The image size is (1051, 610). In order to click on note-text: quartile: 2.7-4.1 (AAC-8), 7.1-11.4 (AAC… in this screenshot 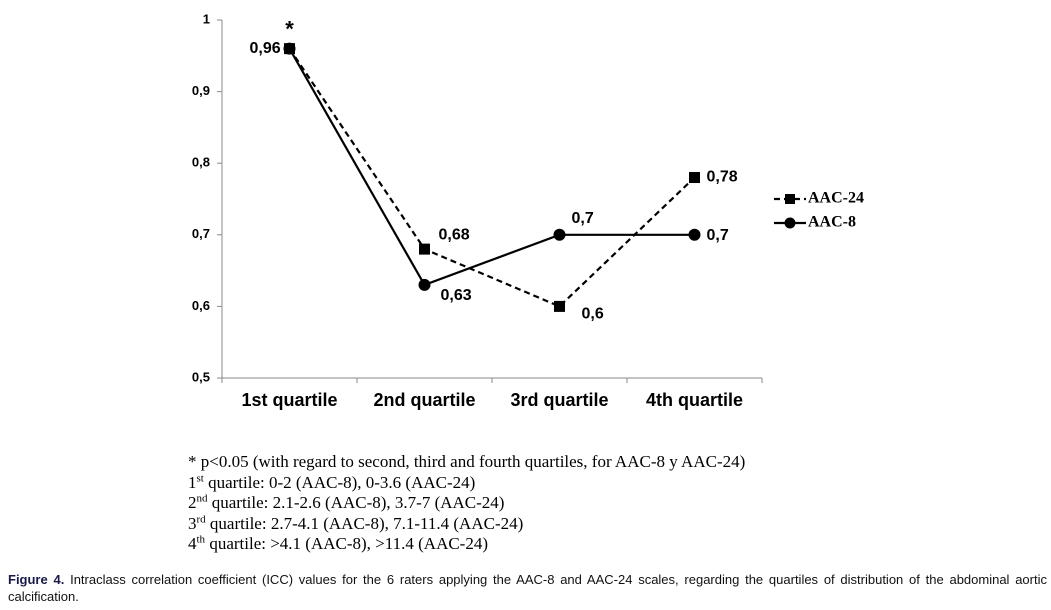, I will do `click(364, 523)`.